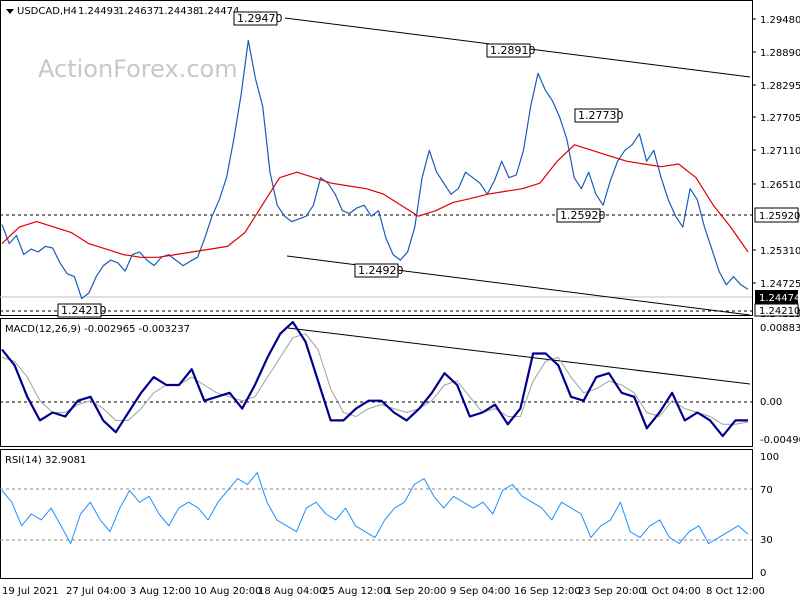 This screenshot has width=800, height=600. Describe the element at coordinates (671, 591) in the screenshot. I see `x-tick-label: 1 Oct 04:00` at that location.